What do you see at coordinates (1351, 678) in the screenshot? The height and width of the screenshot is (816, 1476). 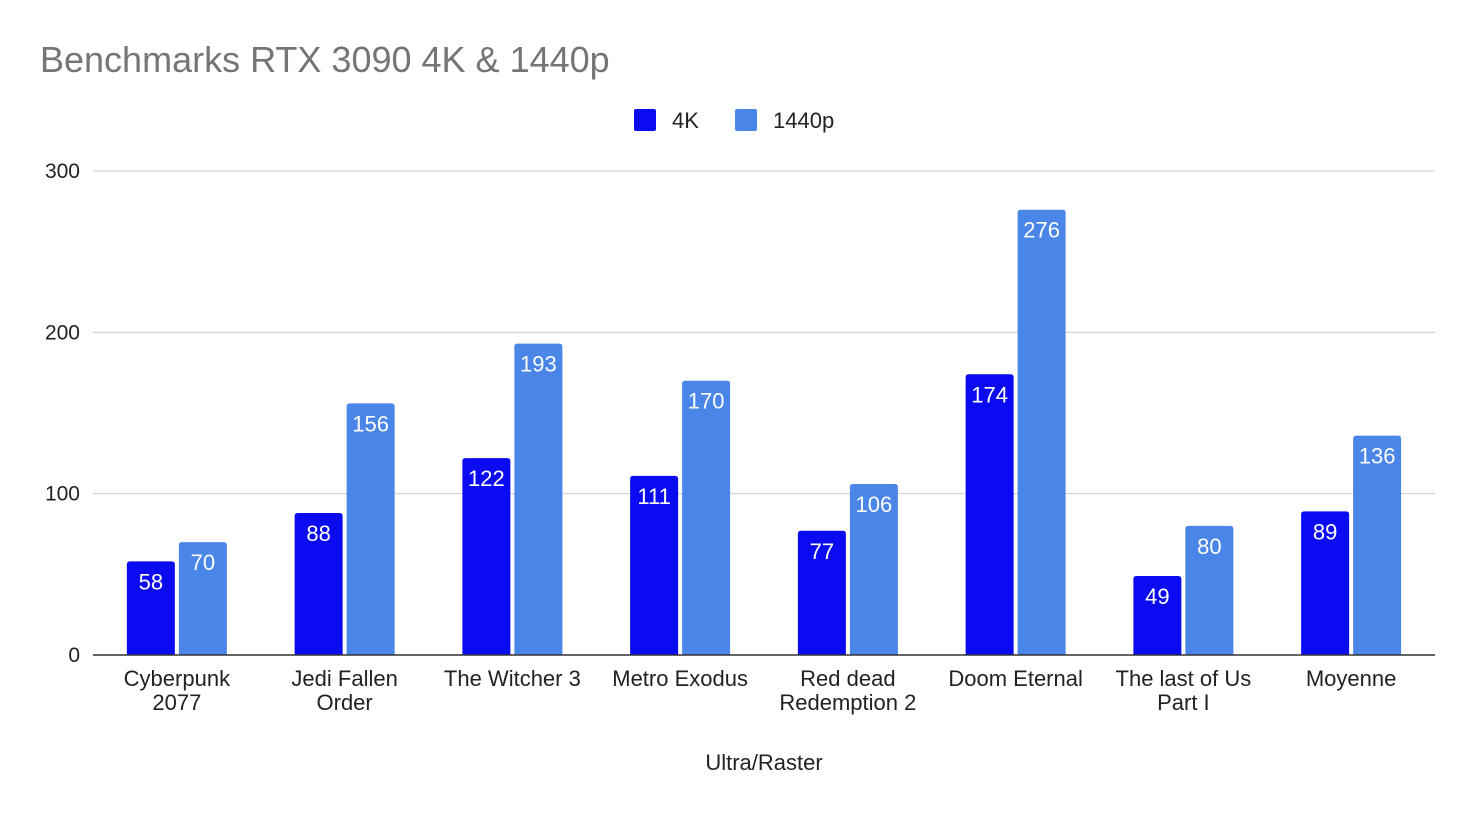 I see `x-category-label: Moyenne` at bounding box center [1351, 678].